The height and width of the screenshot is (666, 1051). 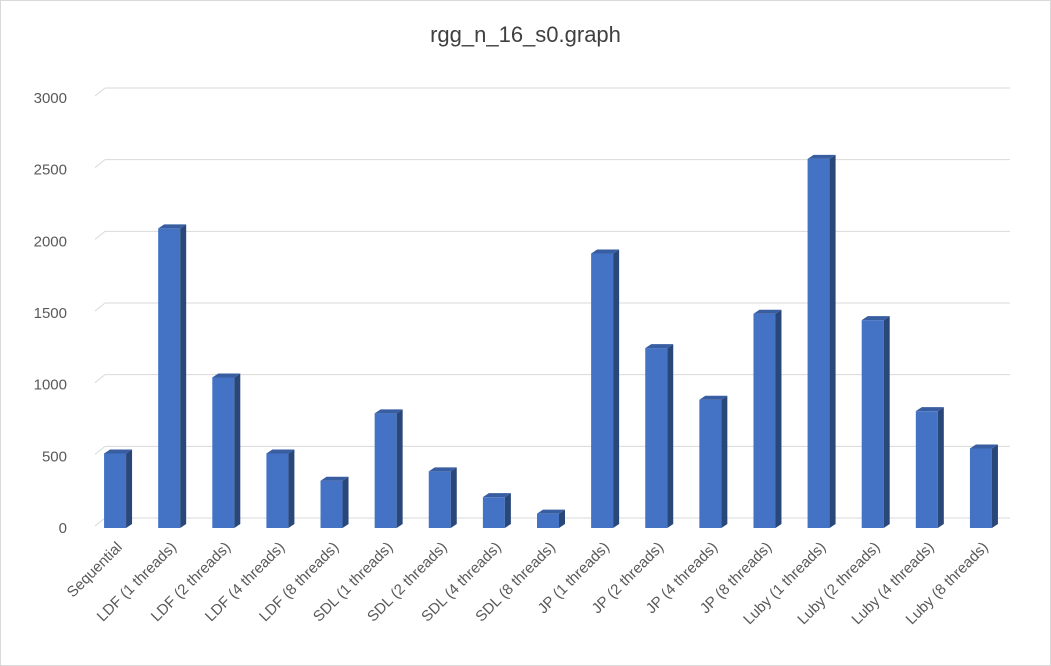 I want to click on y-tick-label: 1000, so click(x=50, y=385).